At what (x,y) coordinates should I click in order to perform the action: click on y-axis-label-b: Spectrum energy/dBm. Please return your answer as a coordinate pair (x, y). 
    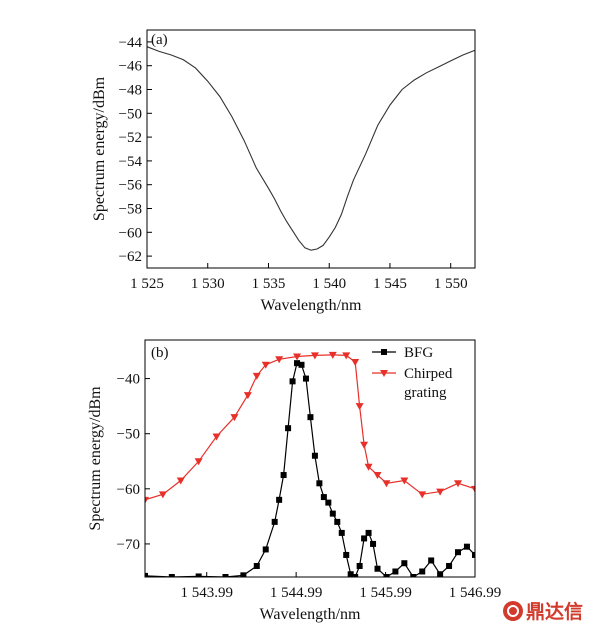
    Looking at the image, I should click on (95, 458).